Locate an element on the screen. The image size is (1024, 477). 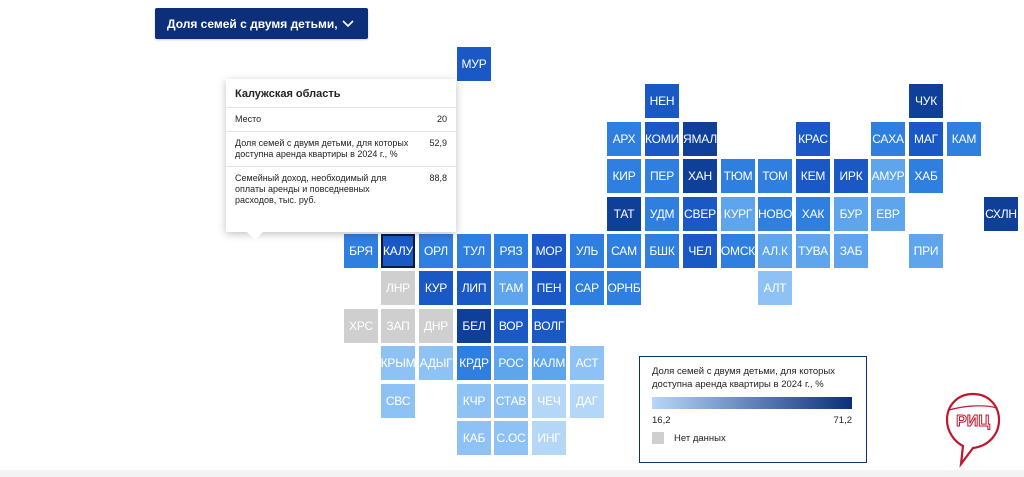
tooltip-value: 88,8 is located at coordinates (438, 178).